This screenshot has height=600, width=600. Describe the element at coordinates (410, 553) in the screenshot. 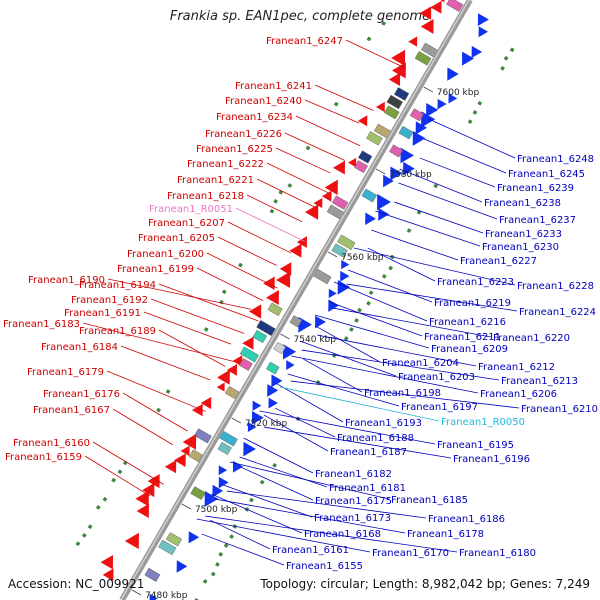

I see `right-gene-label: Franean1_6170` at that location.